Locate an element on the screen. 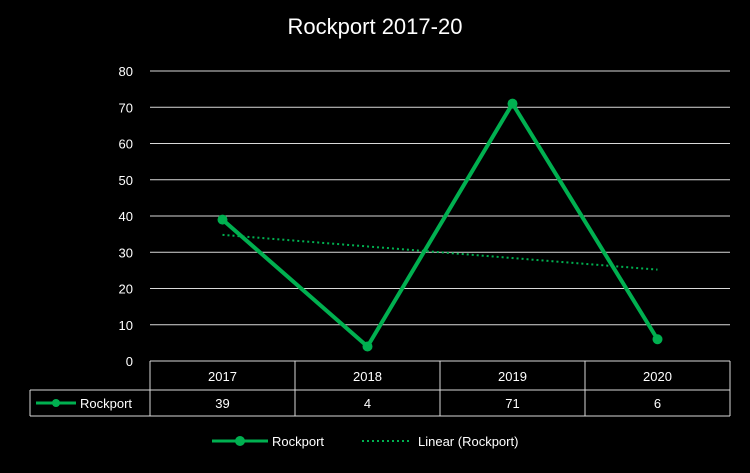 Image resolution: width=750 pixels, height=473 pixels. y-tick-label: 80 is located at coordinates (126, 71).